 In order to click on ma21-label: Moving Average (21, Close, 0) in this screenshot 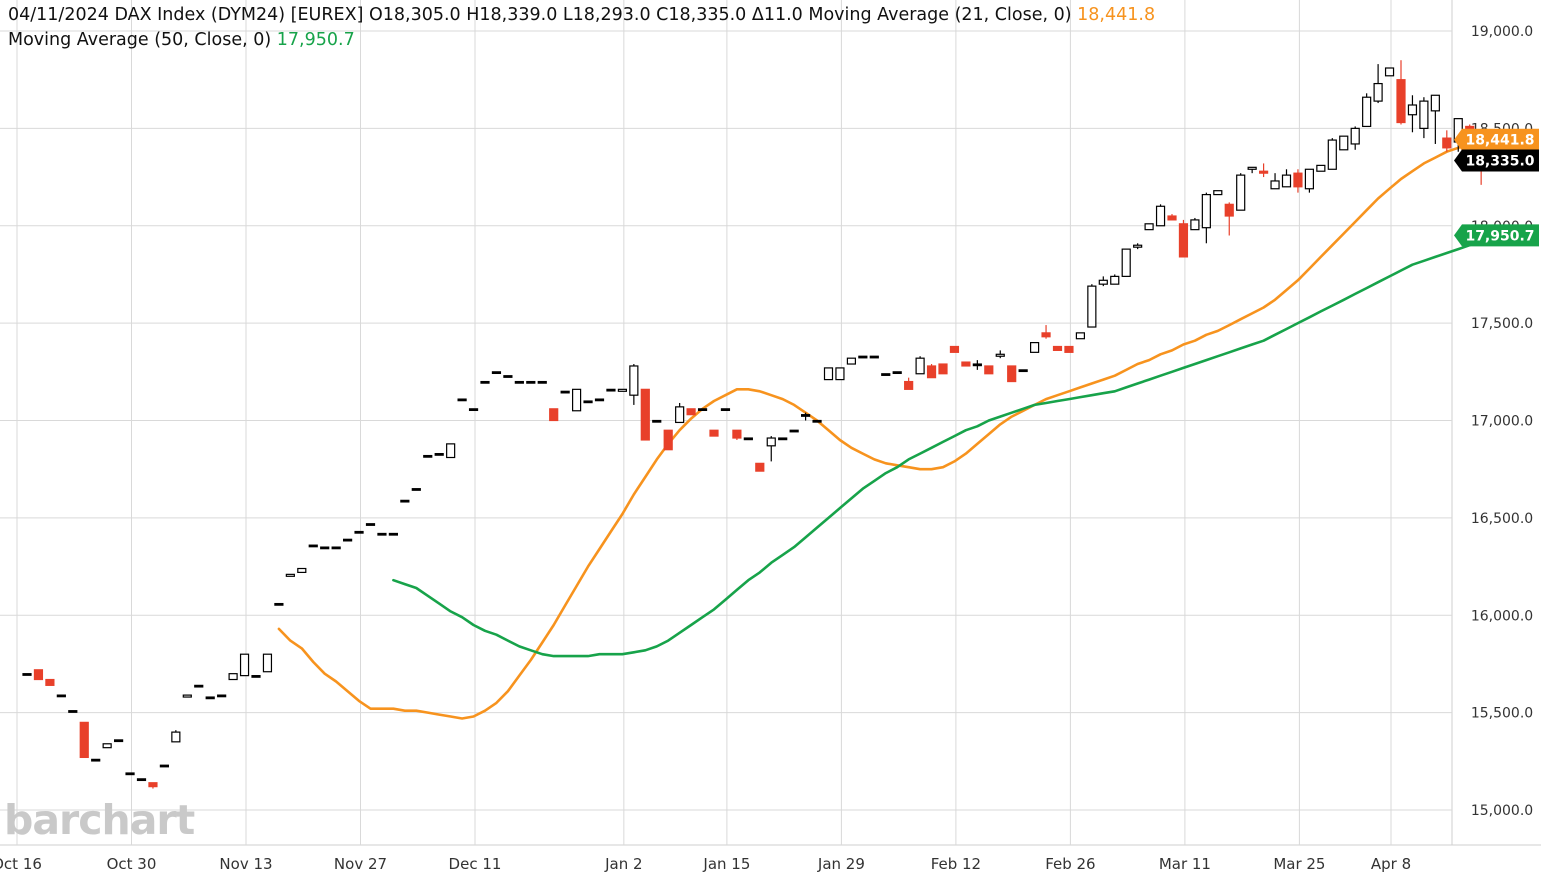, I will do `click(940, 15)`.